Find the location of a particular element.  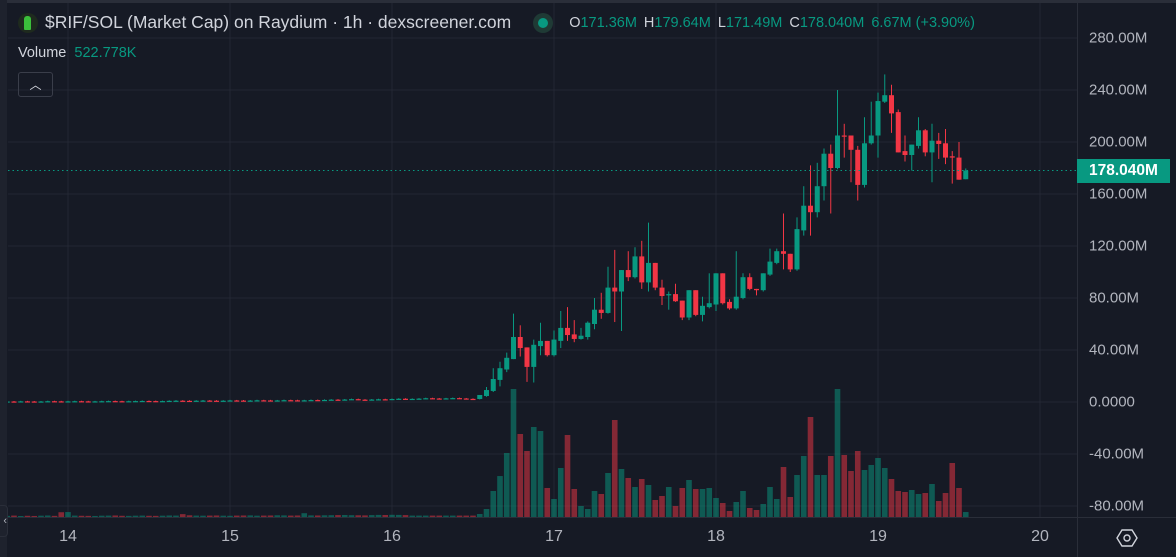

expand-left-panel-chevron-icon: ‹ is located at coordinates (4, 521).